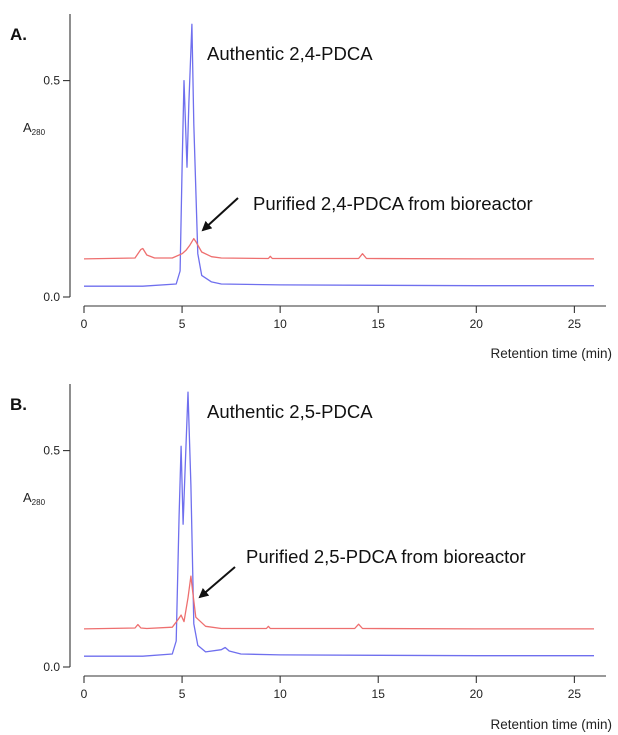  Describe the element at coordinates (51, 451) in the screenshot. I see `panel-b-y-tick-label: 0.5` at that location.